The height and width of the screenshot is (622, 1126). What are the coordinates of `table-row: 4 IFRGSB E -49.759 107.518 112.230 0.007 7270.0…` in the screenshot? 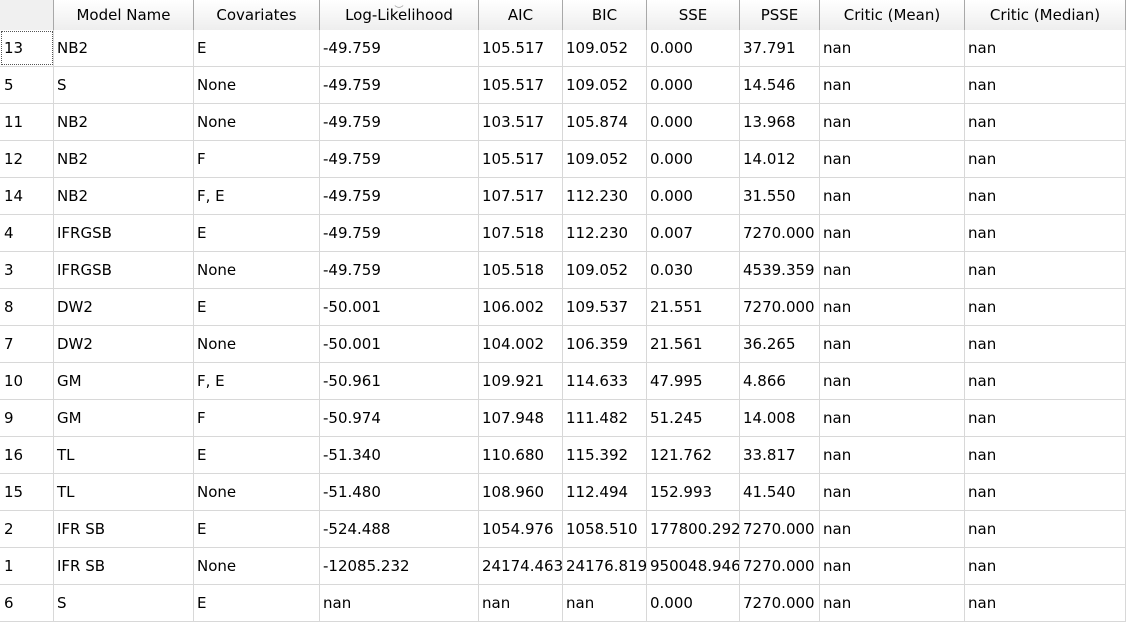 It's located at (563, 233).